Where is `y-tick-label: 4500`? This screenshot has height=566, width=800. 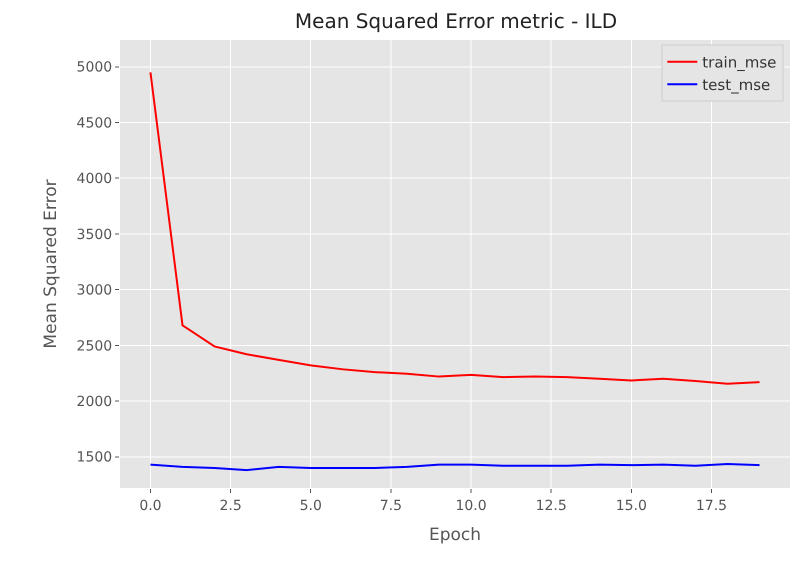
y-tick-label: 4500 is located at coordinates (94, 123).